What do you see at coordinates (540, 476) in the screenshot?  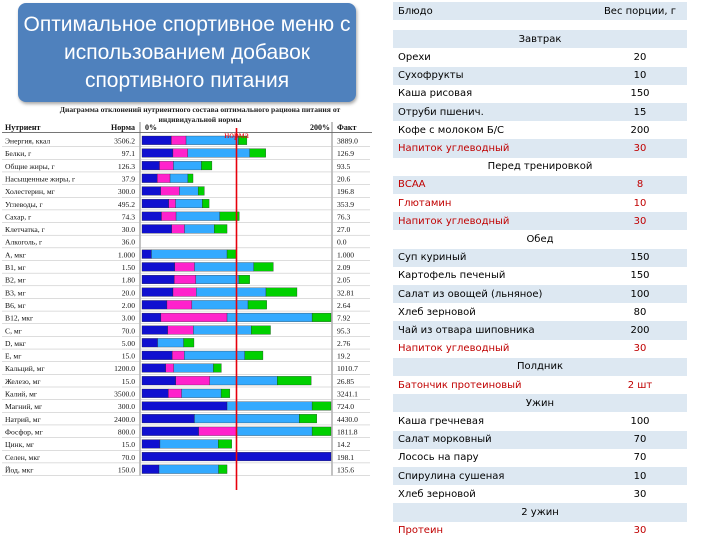 I see `menu-item-row: Спирулина сушеная 10` at bounding box center [540, 476].